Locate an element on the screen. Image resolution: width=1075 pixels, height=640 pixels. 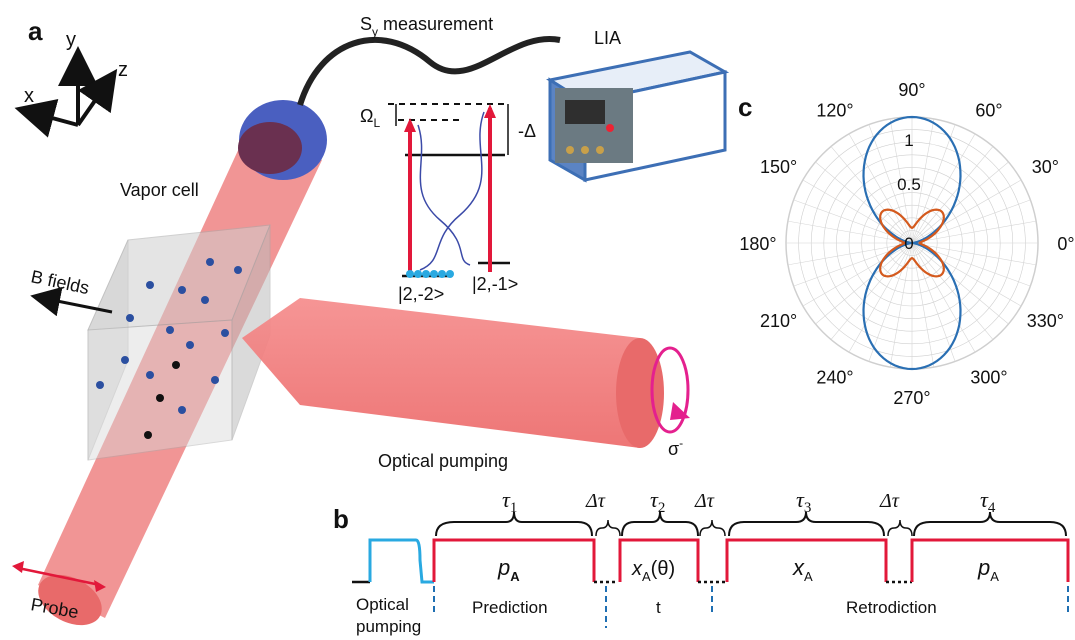
panel-label-a: a is located at coordinates (35, 31).